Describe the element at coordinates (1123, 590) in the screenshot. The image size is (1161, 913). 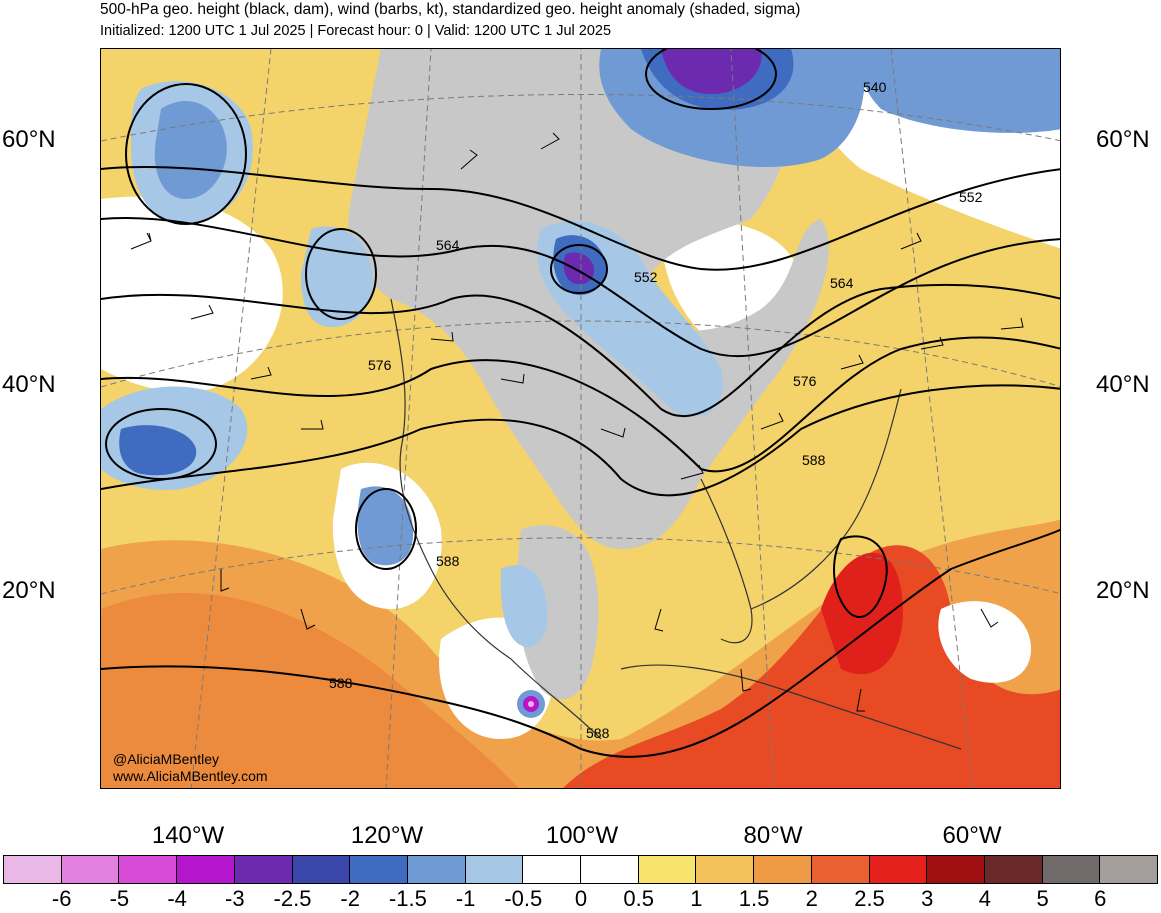
I see `lat-label-20-right: 20°N` at that location.